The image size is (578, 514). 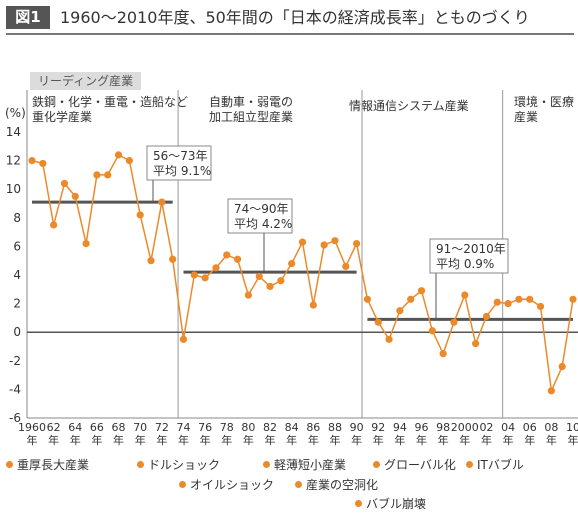 I want to click on legend-label: 重厚長大産業, so click(x=53, y=465).